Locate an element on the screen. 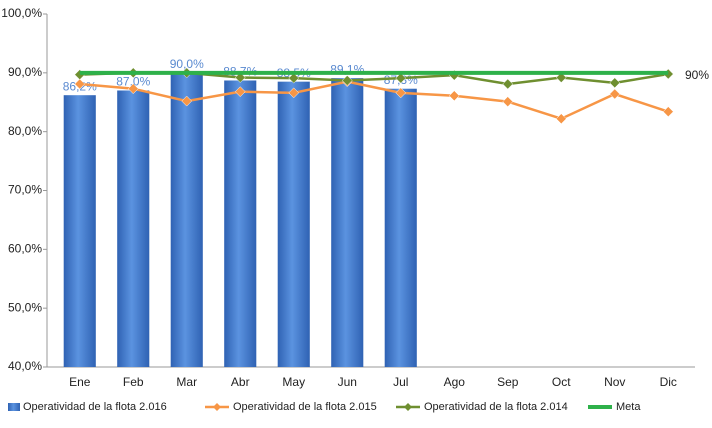 The height and width of the screenshot is (428, 712). y-tick-label: 100,0% is located at coordinates (21, 13).